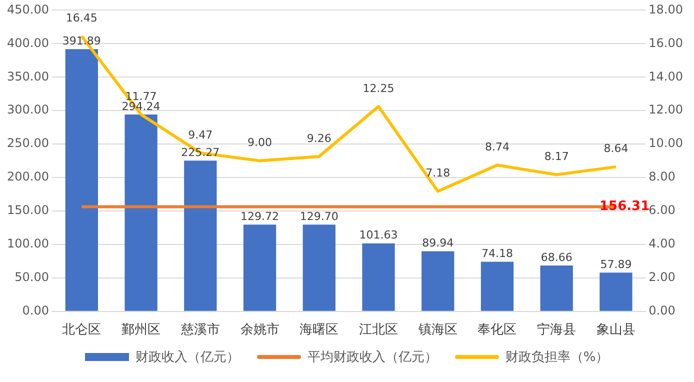 The width and height of the screenshot is (694, 382). What do you see at coordinates (662, 243) in the screenshot?
I see `y2-tick-label: 4.00` at bounding box center [662, 243].